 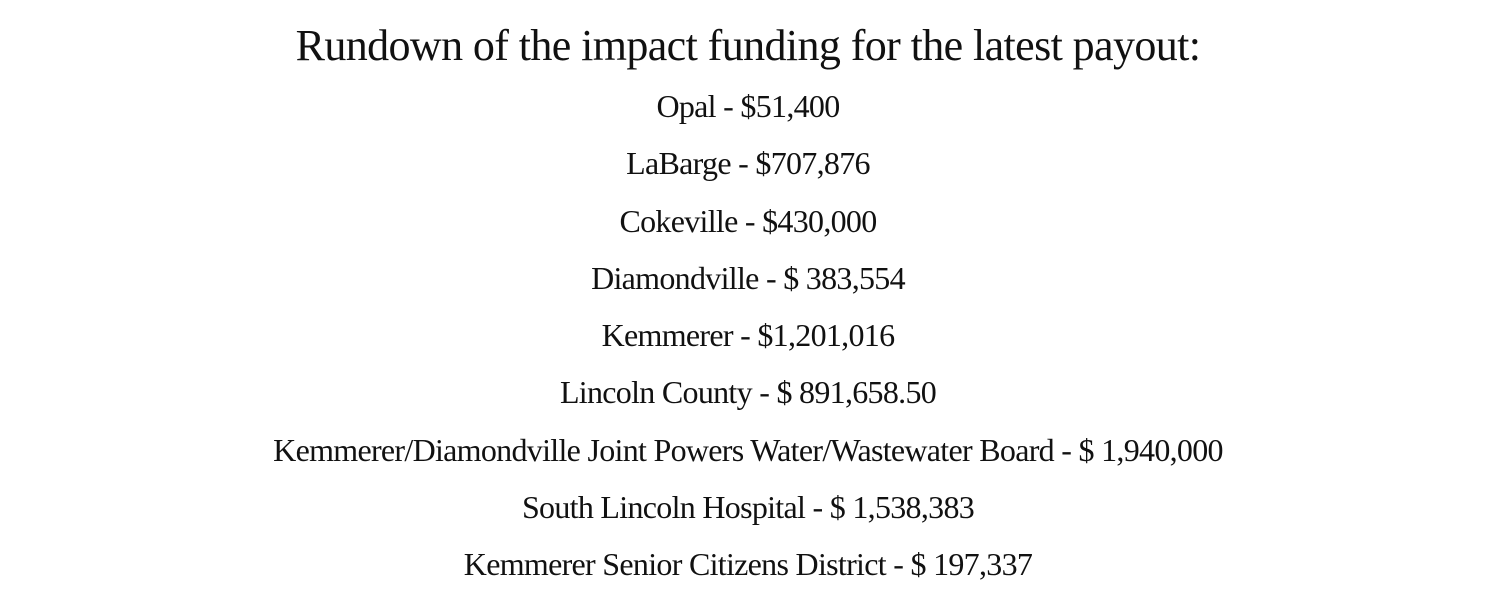 I want to click on list-item: LaBarge - $707,876, so click(x=748, y=163).